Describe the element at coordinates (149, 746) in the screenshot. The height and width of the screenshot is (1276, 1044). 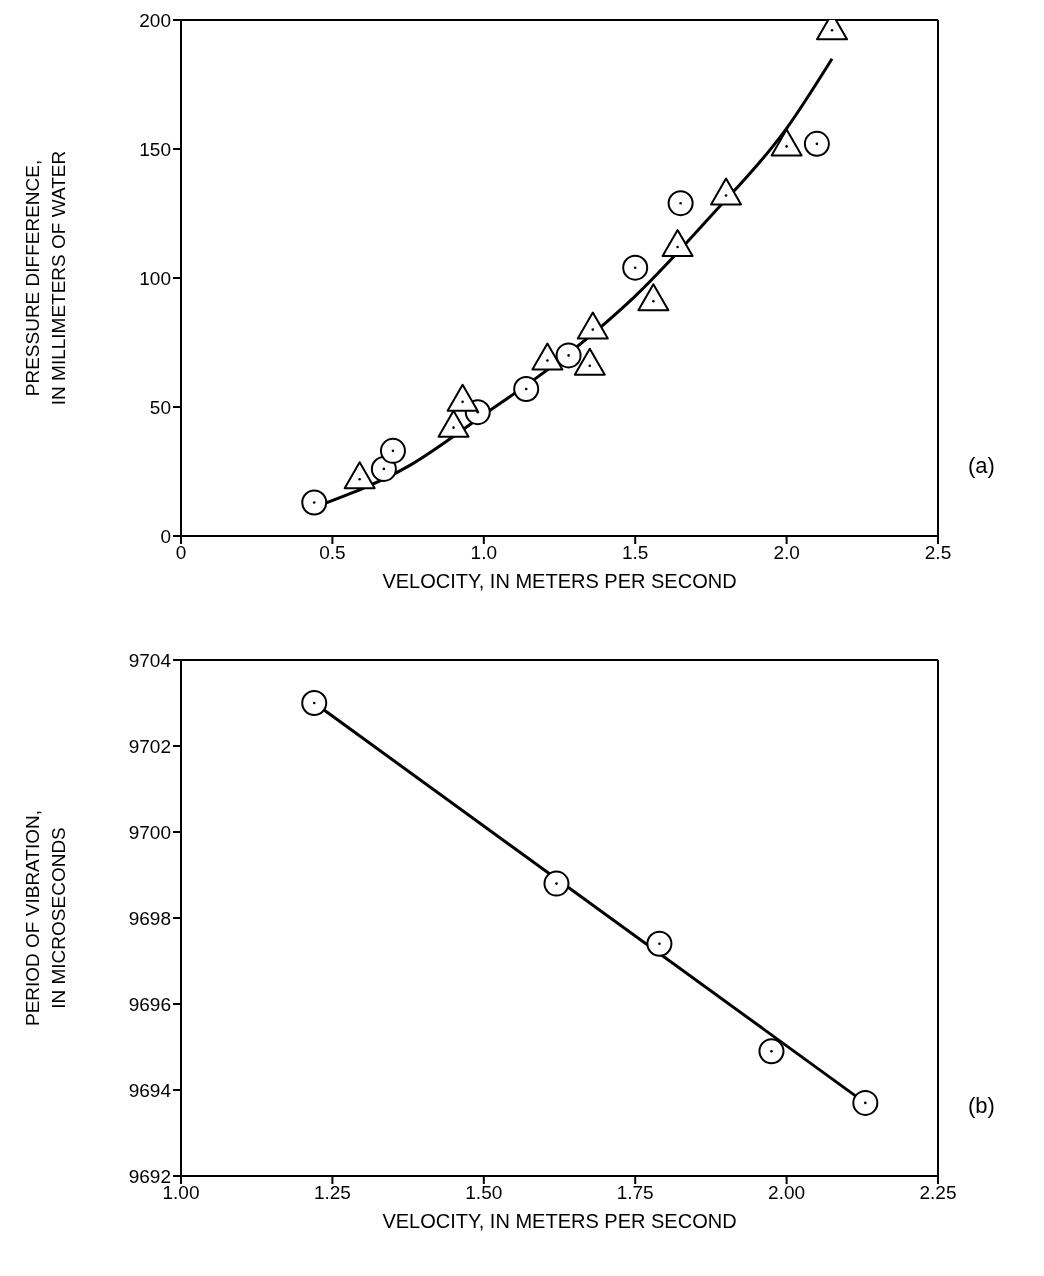
I see `y-tick-label: 9702` at that location.